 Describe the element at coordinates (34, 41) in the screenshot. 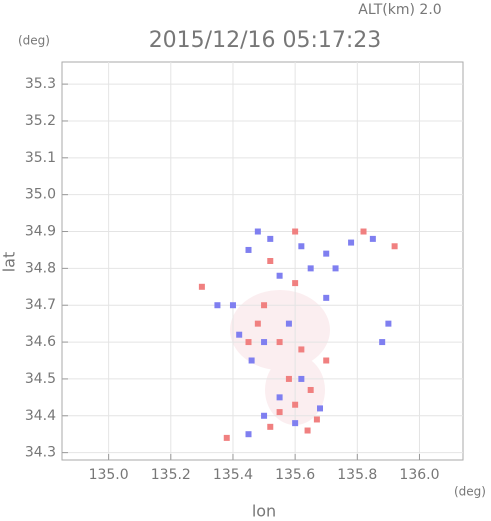

I see `y-unit: (deg)` at that location.